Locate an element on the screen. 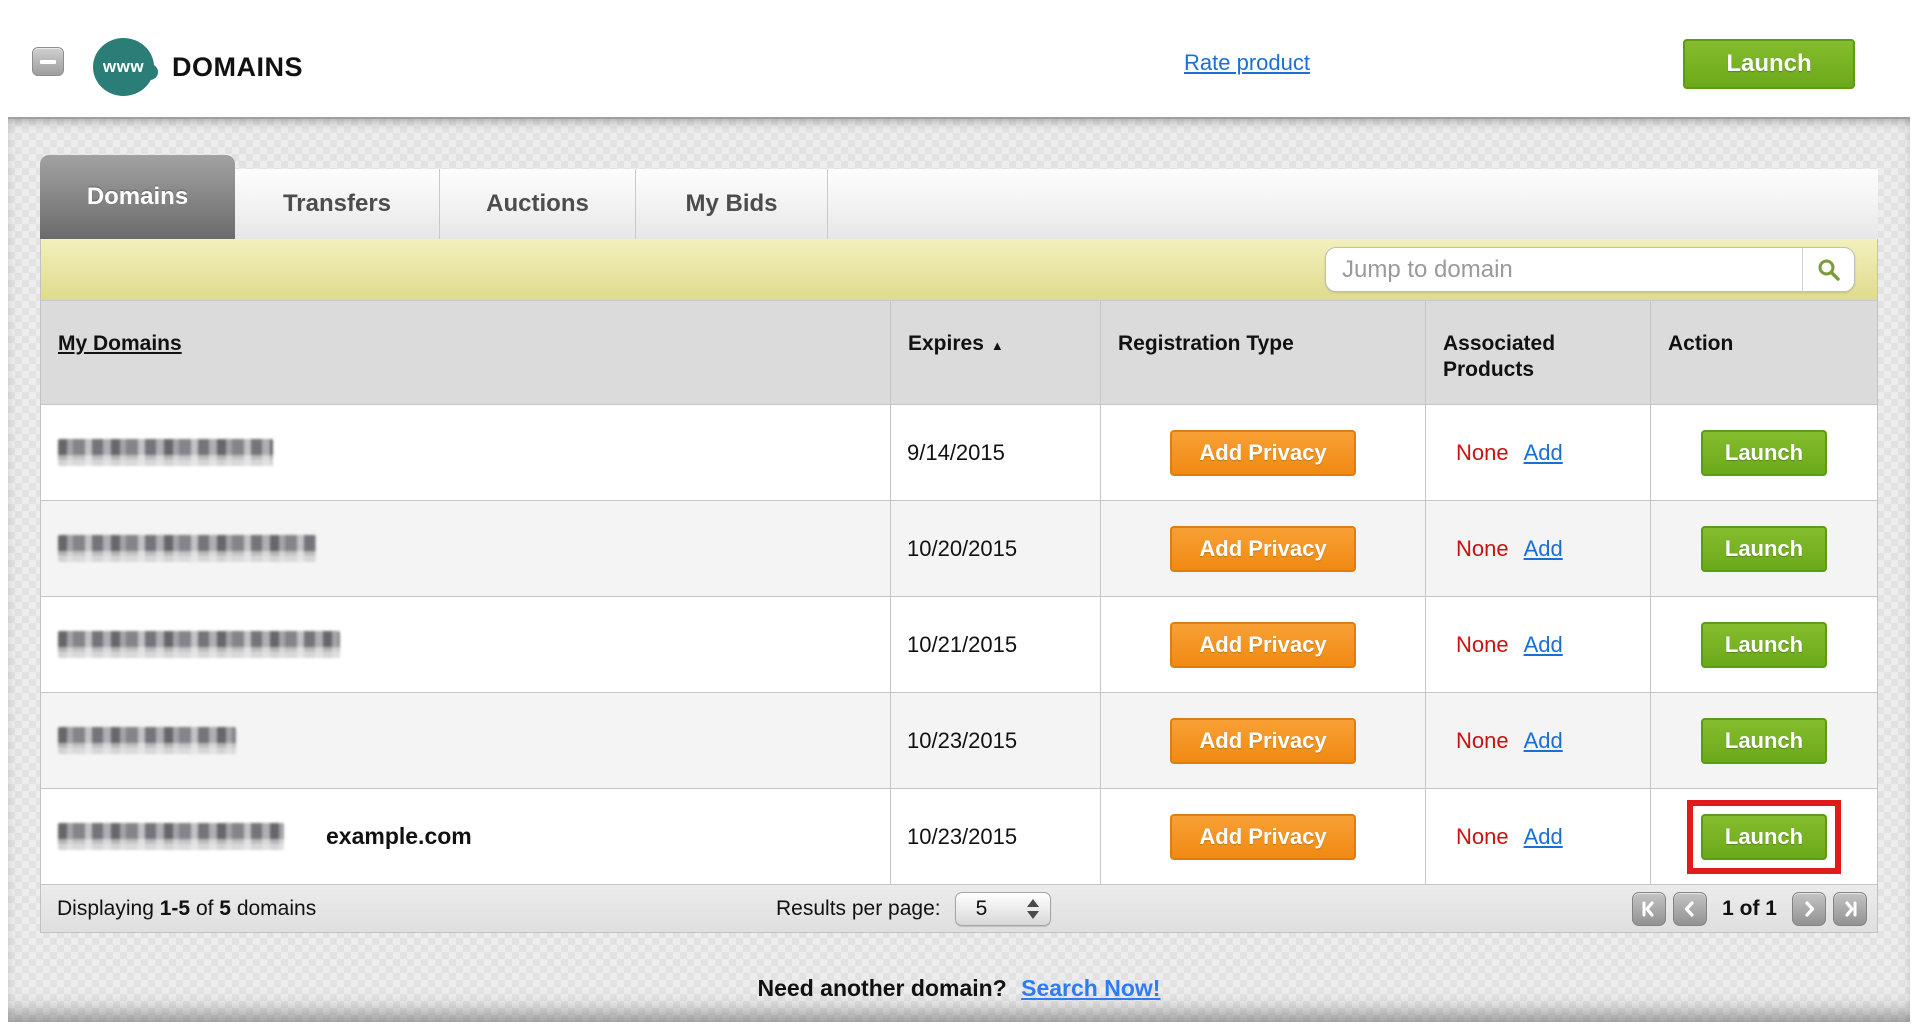 Image resolution: width=1918 pixels, height=1030 pixels. app-header: www DOMAINS Rate product Launch is located at coordinates (959, 58).